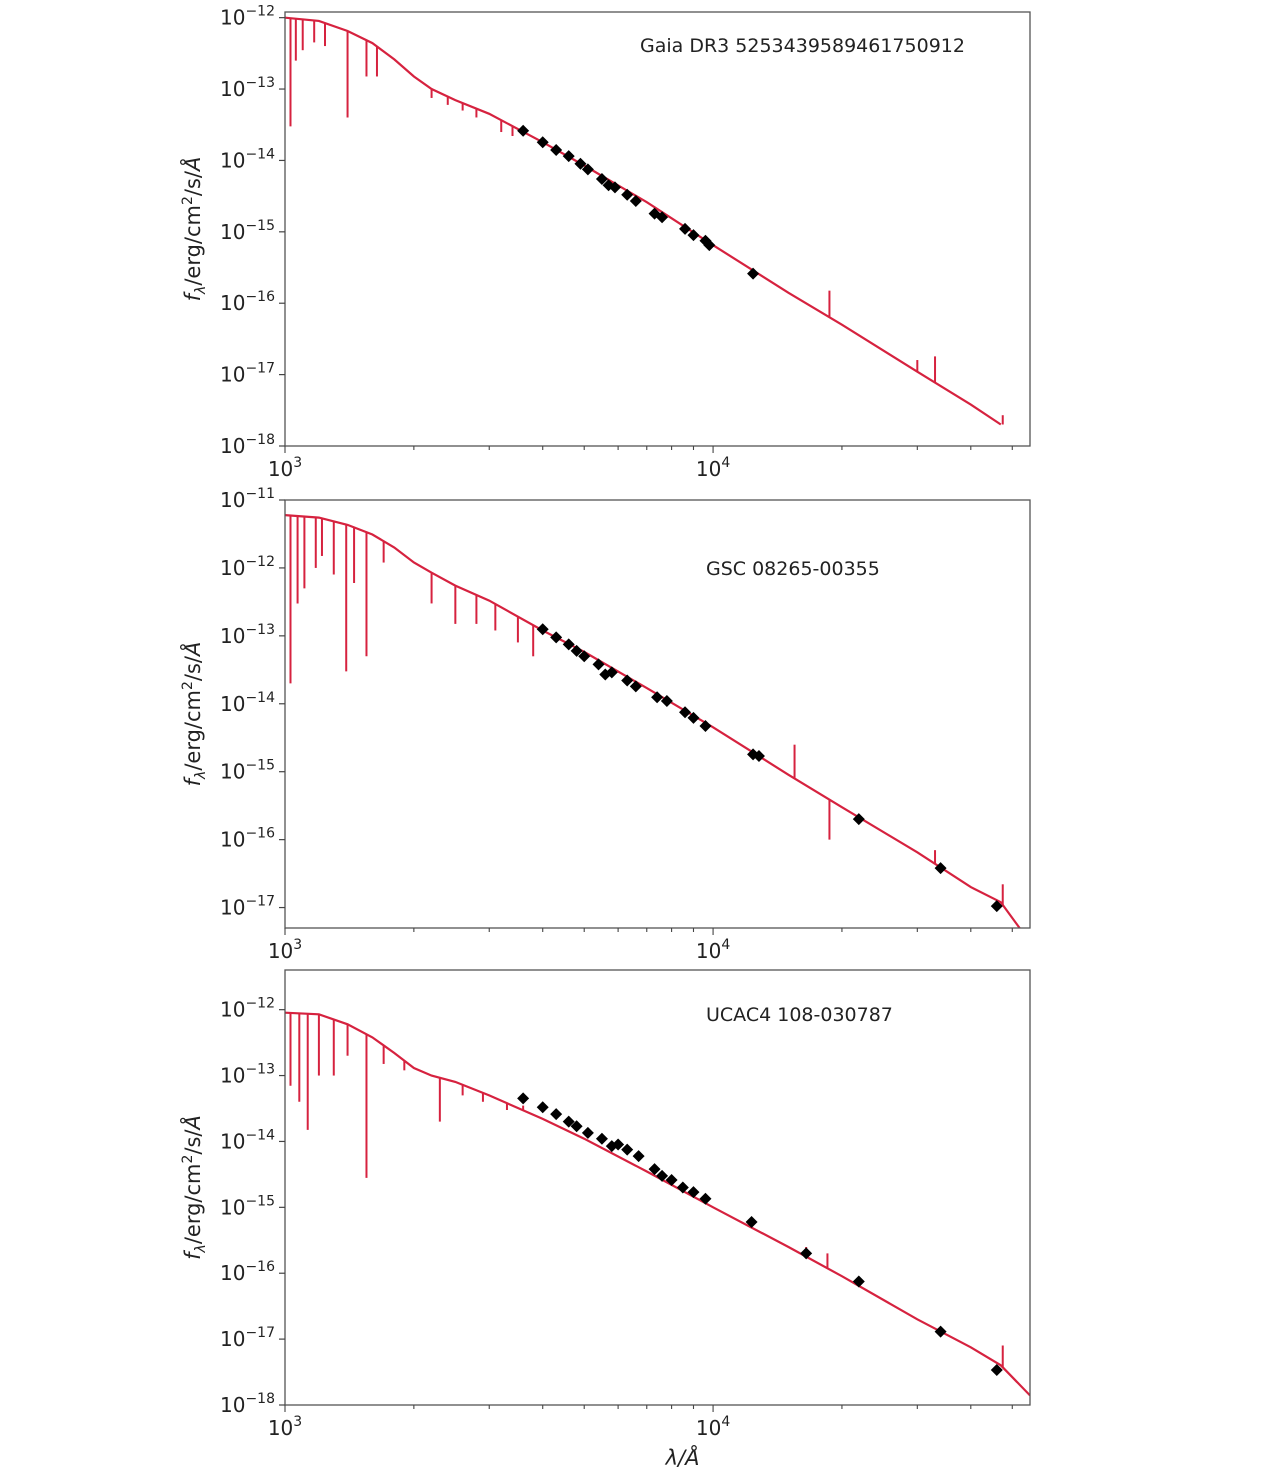 The image size is (1280, 1481). I want to click on x-axis-label: λ/Å, so click(682, 1457).